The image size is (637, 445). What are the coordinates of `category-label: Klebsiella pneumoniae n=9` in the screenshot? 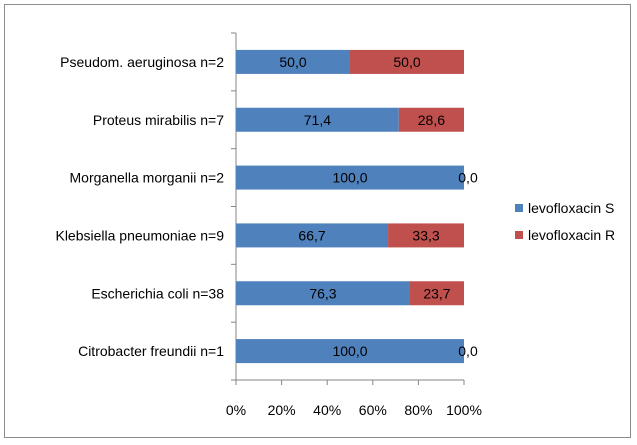 It's located at (139, 235).